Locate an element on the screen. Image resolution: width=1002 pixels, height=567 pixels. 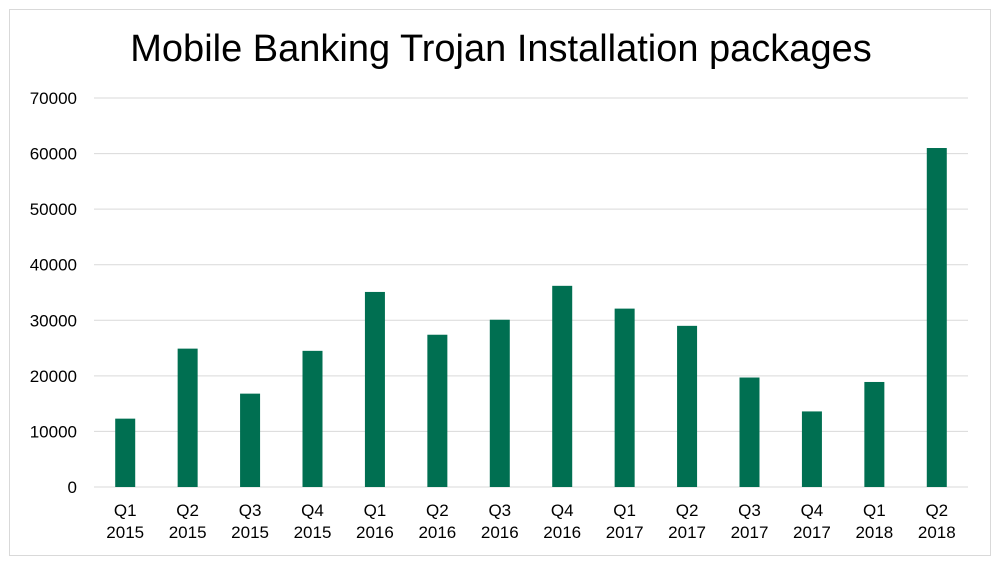
x-tick-label: Q4 2016 is located at coordinates (562, 521).